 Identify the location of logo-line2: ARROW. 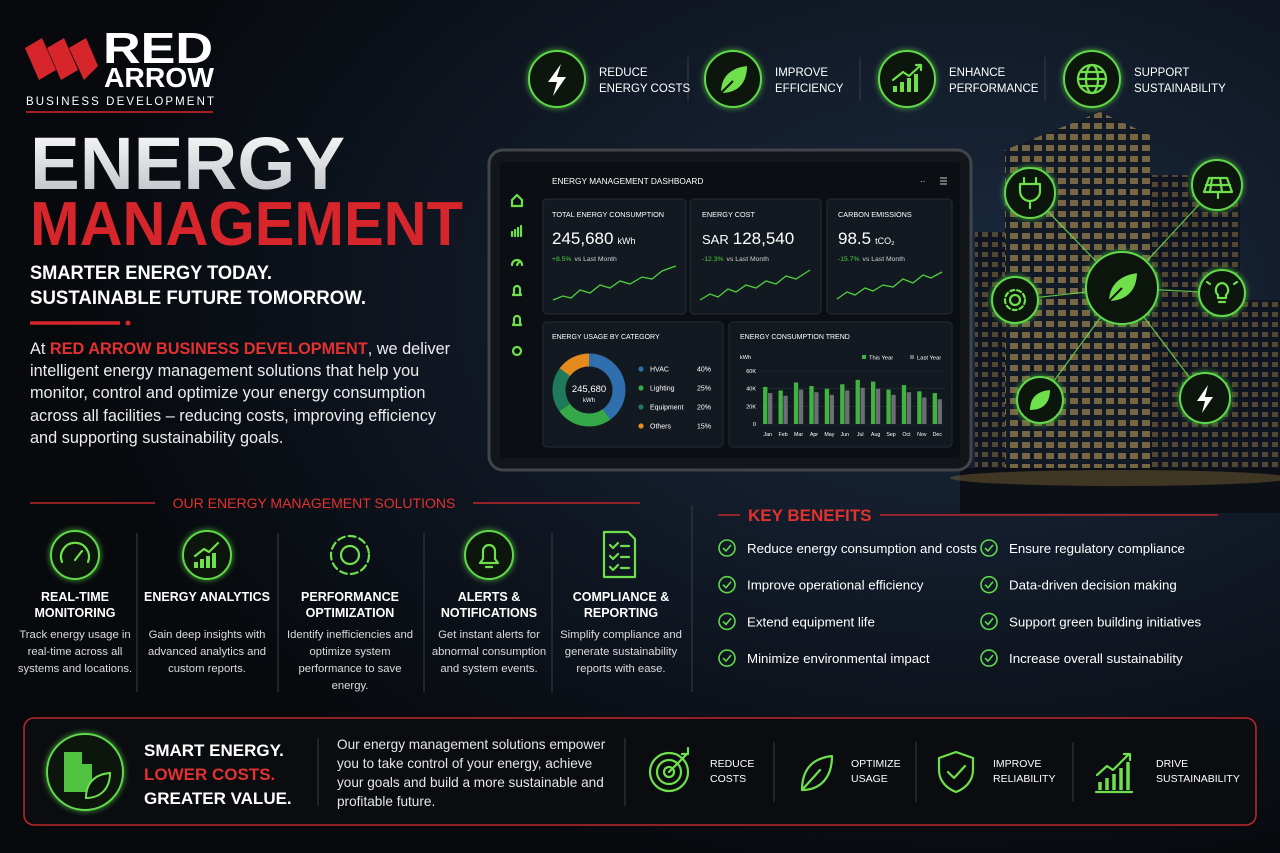
(159, 77).